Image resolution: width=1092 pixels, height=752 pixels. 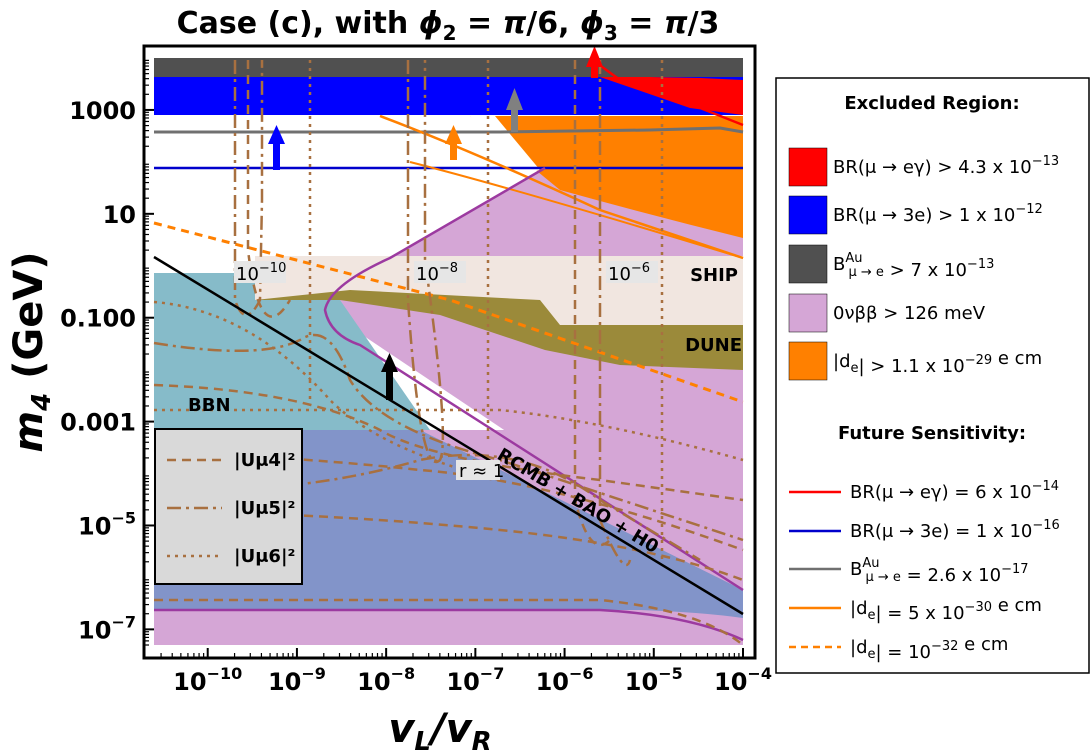 I want to click on legend-excluded-label-4: |de| > 1.1 x 10−29 e cm, so click(x=937, y=362).